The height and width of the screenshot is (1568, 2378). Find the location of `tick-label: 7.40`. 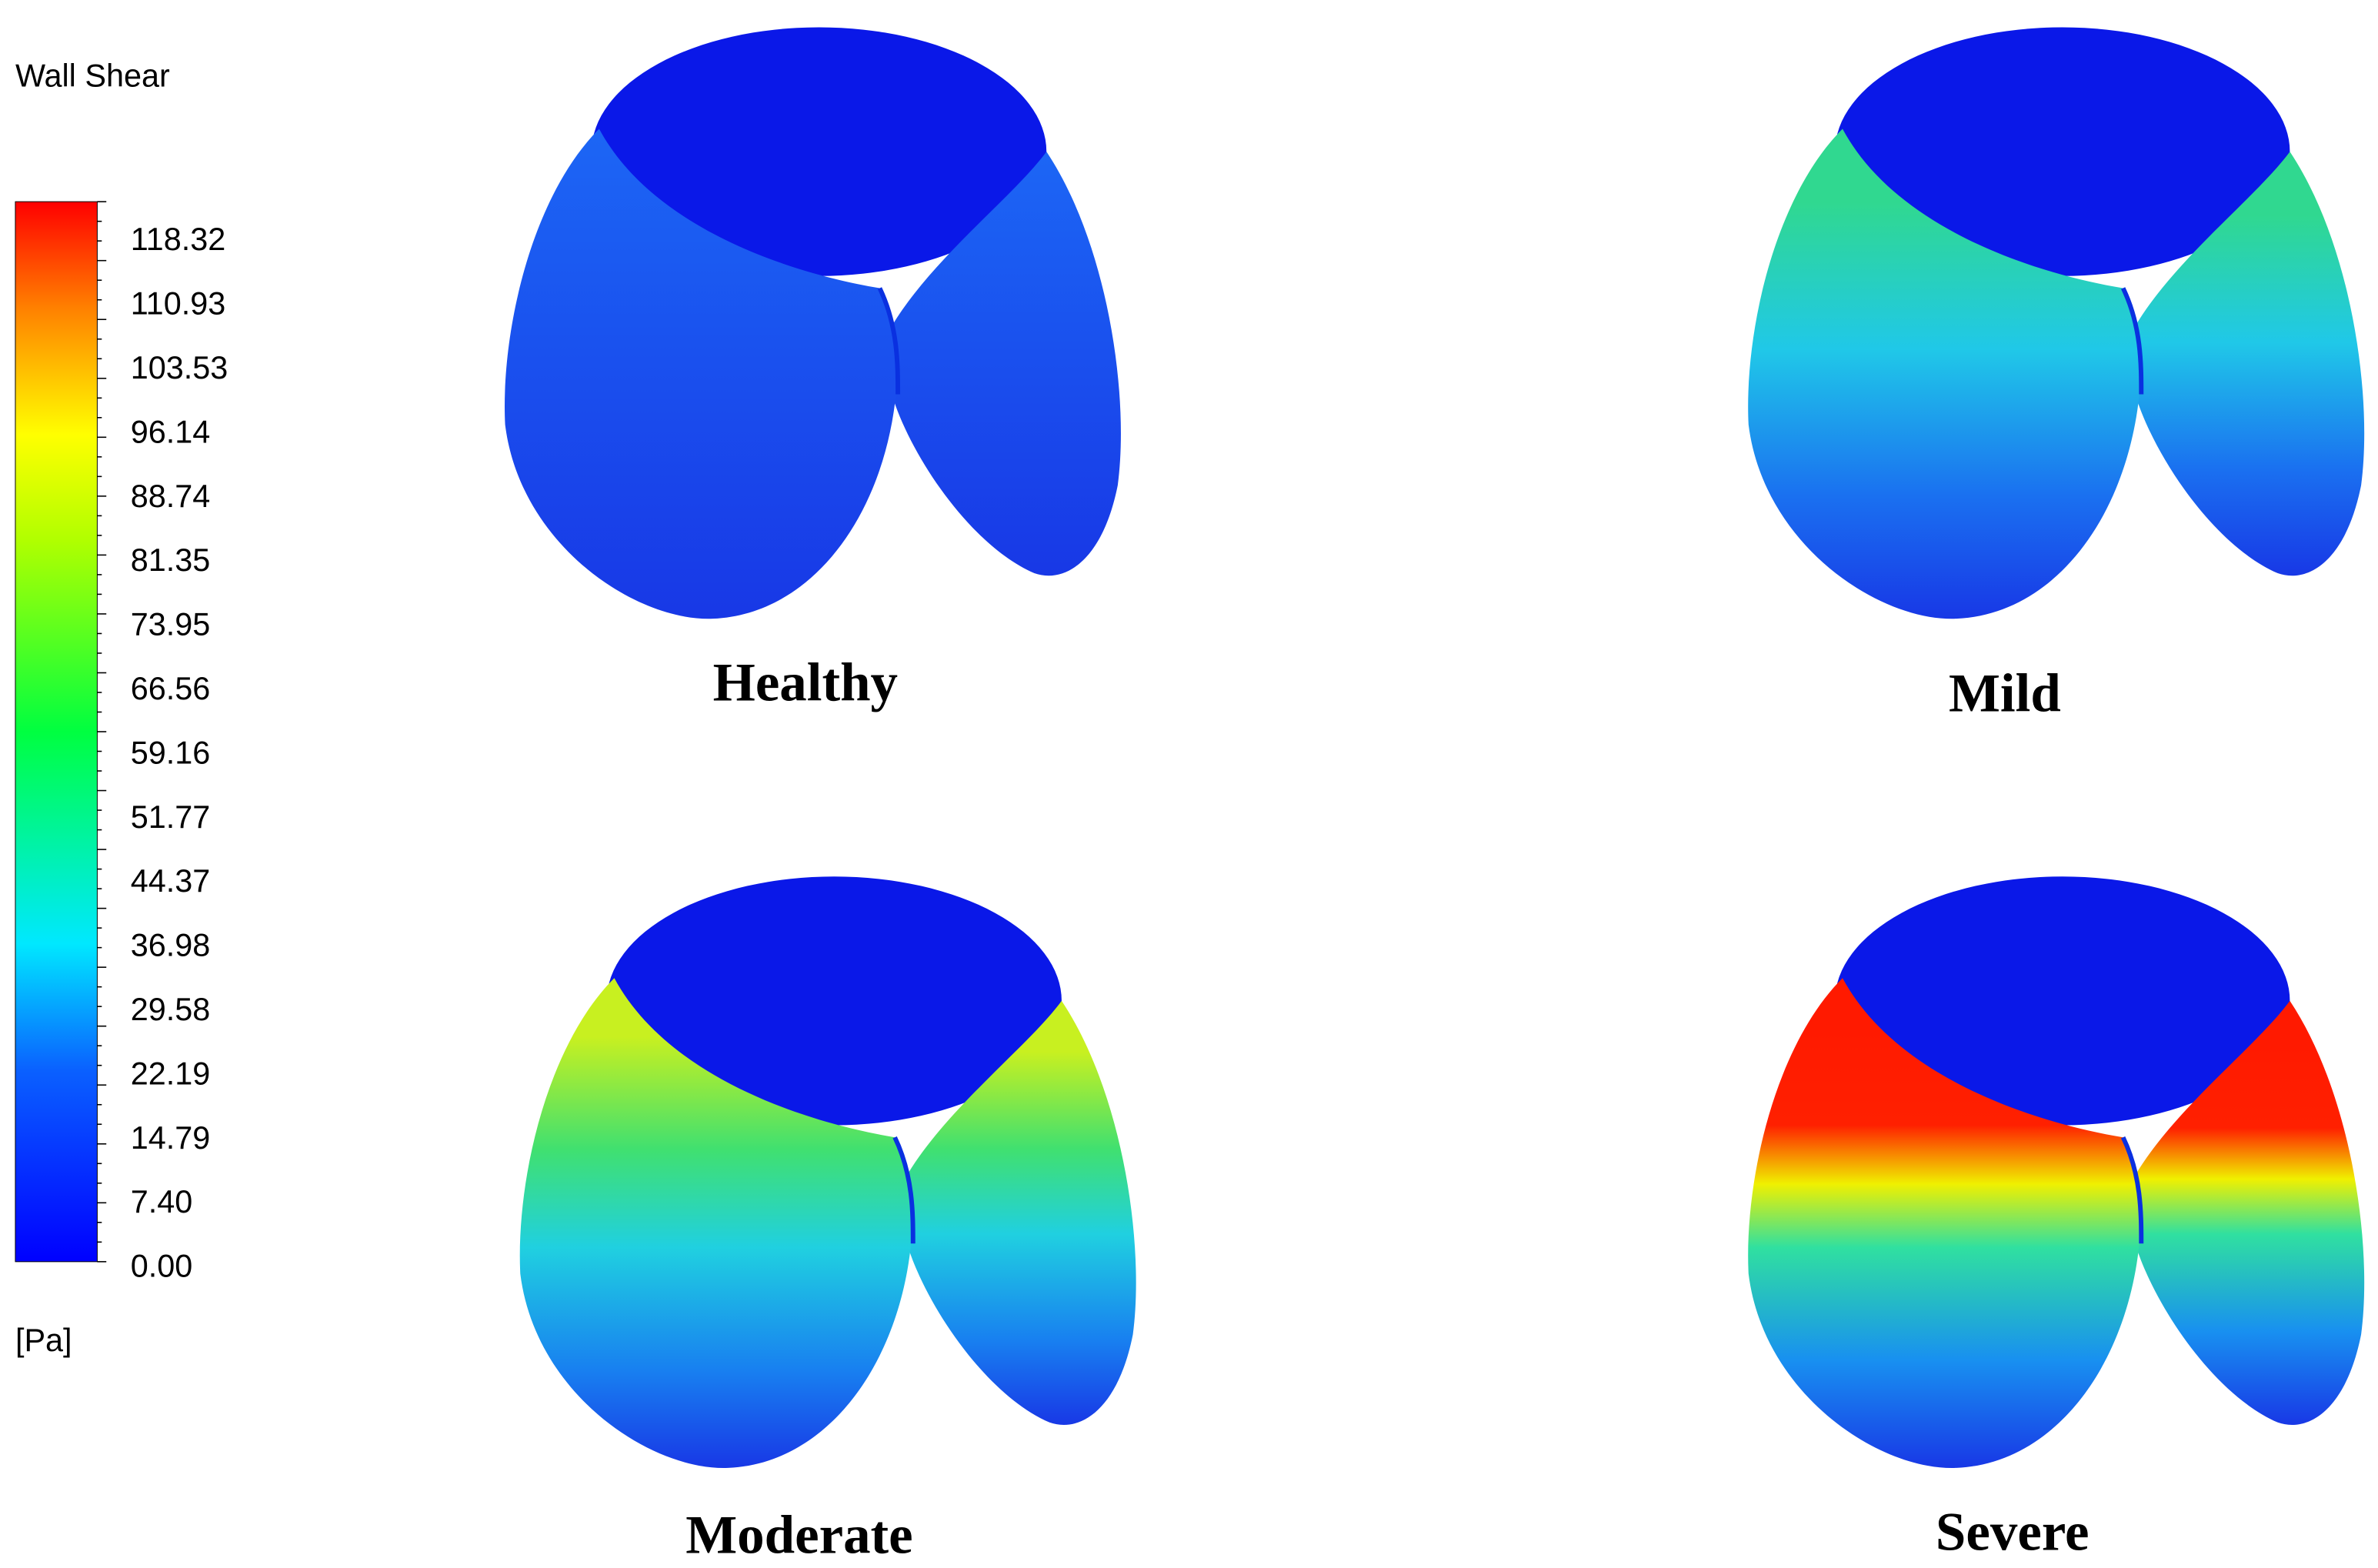

tick-label: 7.40 is located at coordinates (162, 1202).